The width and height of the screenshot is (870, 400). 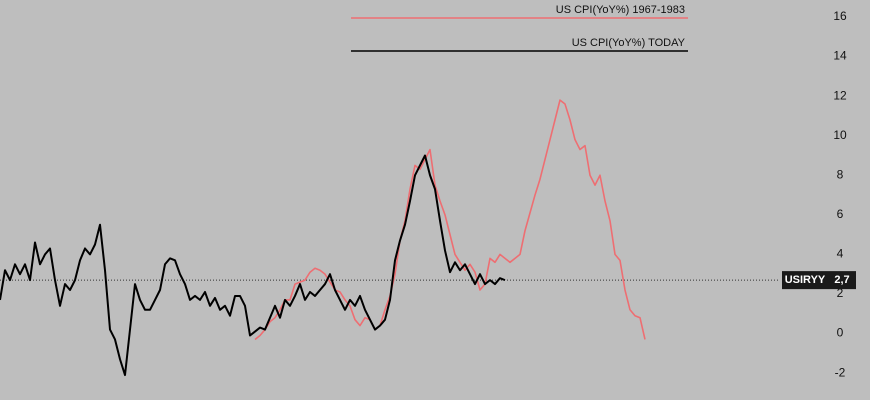 I want to click on current-name: USIRYY, so click(x=805, y=280).